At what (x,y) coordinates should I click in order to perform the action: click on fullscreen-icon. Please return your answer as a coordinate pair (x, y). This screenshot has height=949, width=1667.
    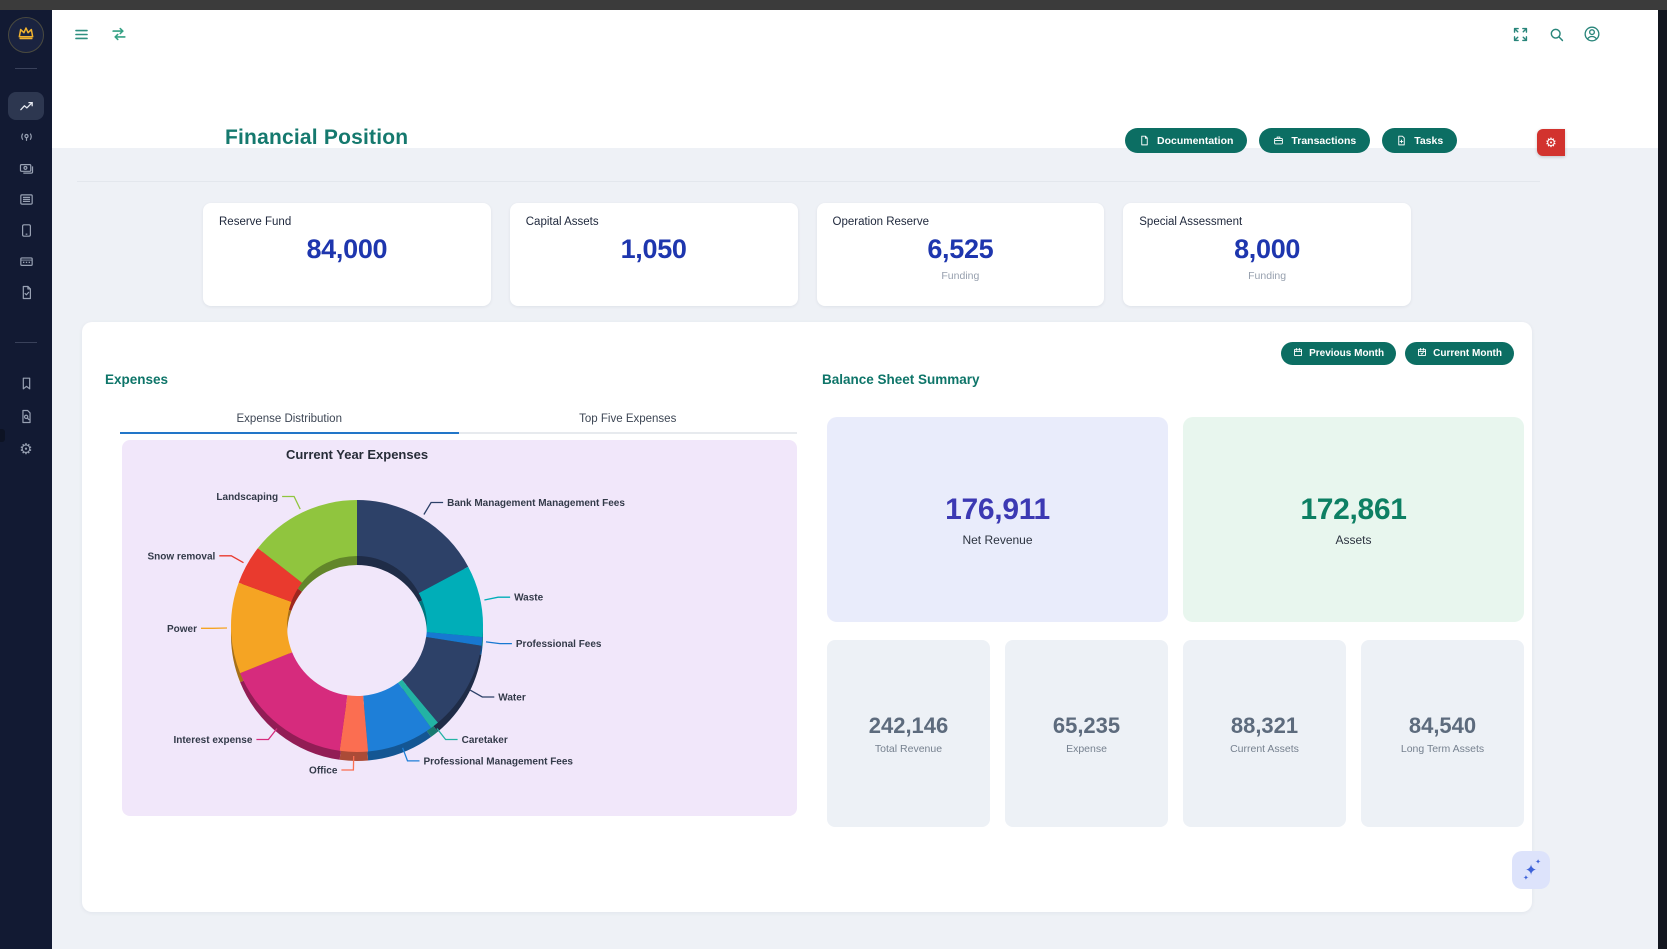
    Looking at the image, I should click on (1520, 34).